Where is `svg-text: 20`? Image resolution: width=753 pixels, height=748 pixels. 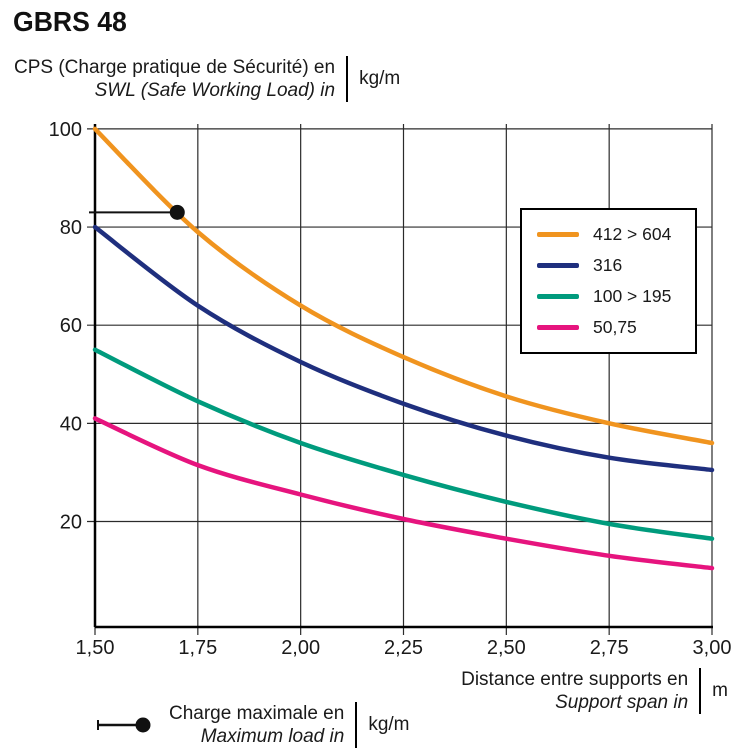 svg-text: 20 is located at coordinates (71, 522).